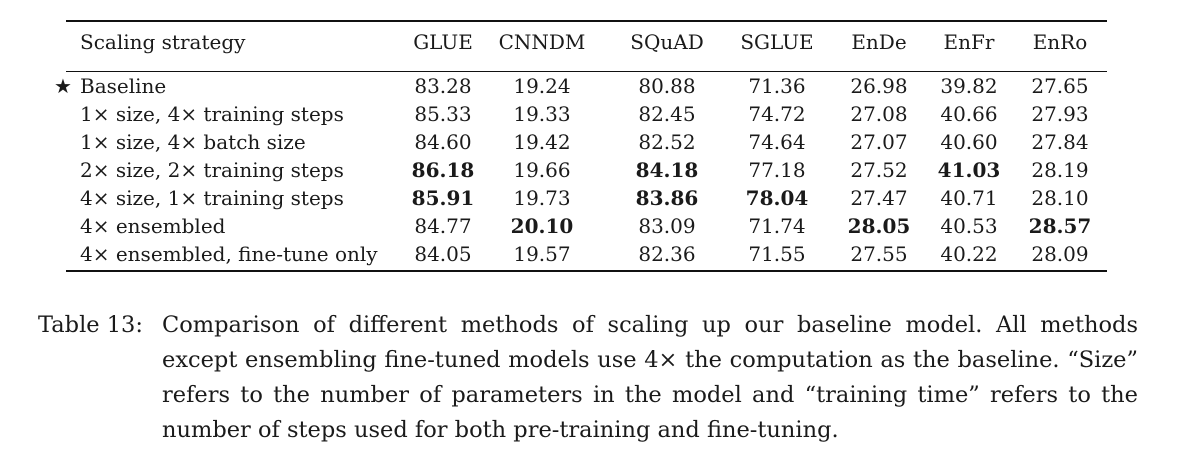 This screenshot has width=1178, height=469. Describe the element at coordinates (153, 226) in the screenshot. I see `row-label: 4× ensembled` at that location.